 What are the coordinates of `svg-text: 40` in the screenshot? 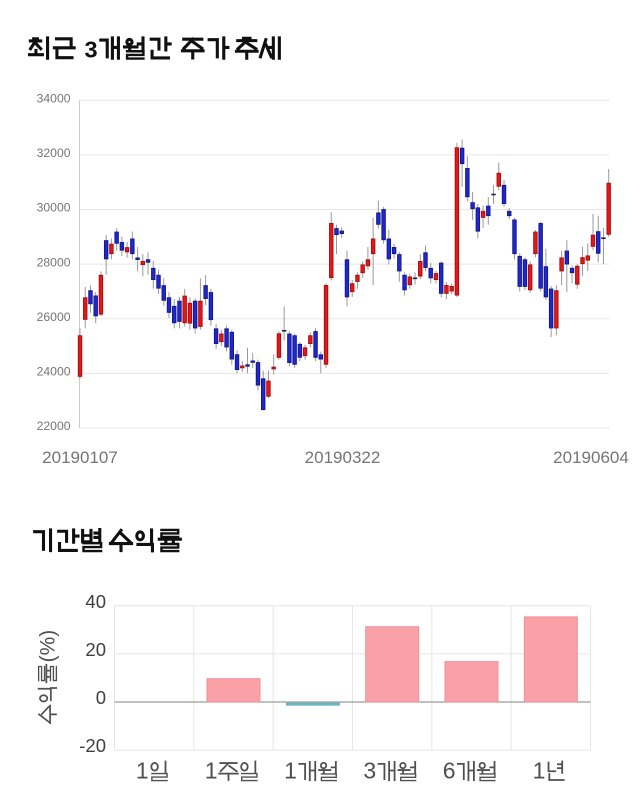 It's located at (95, 601).